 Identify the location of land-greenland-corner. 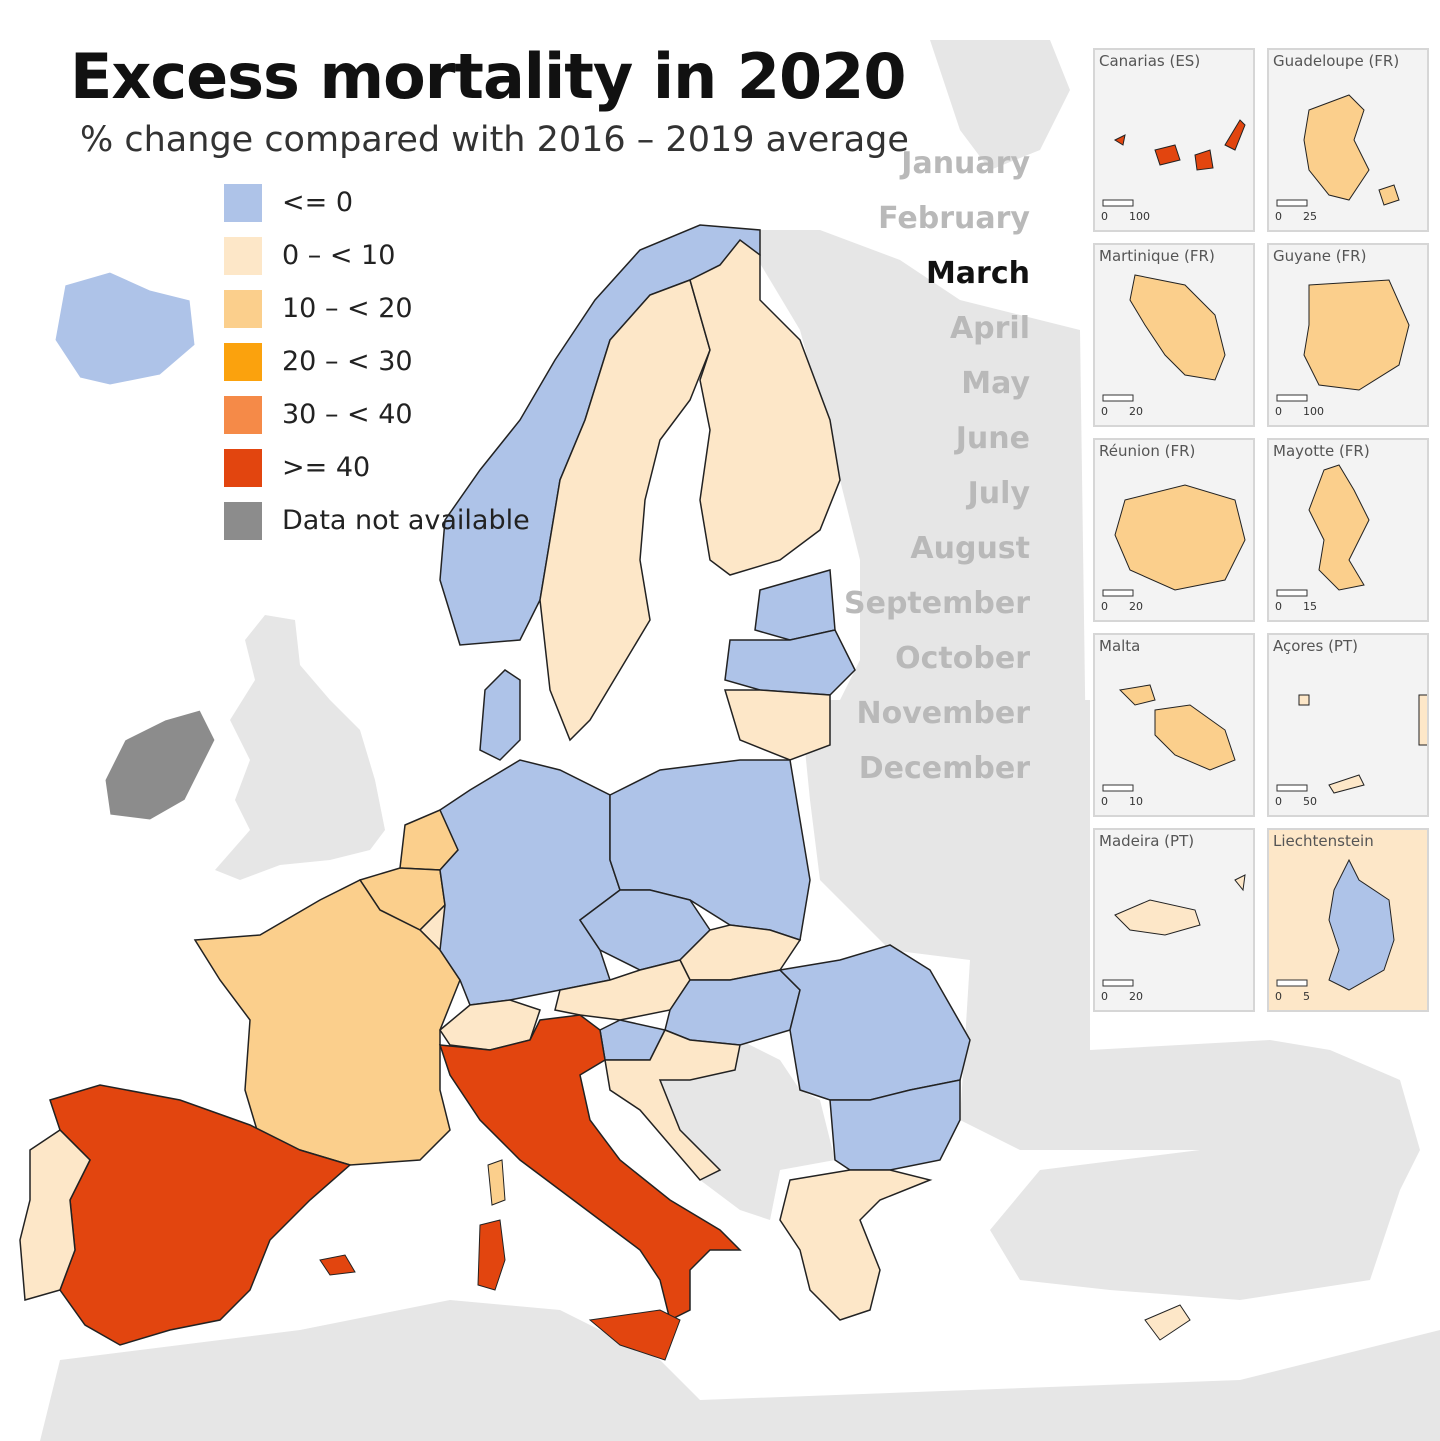
(1000, 105).